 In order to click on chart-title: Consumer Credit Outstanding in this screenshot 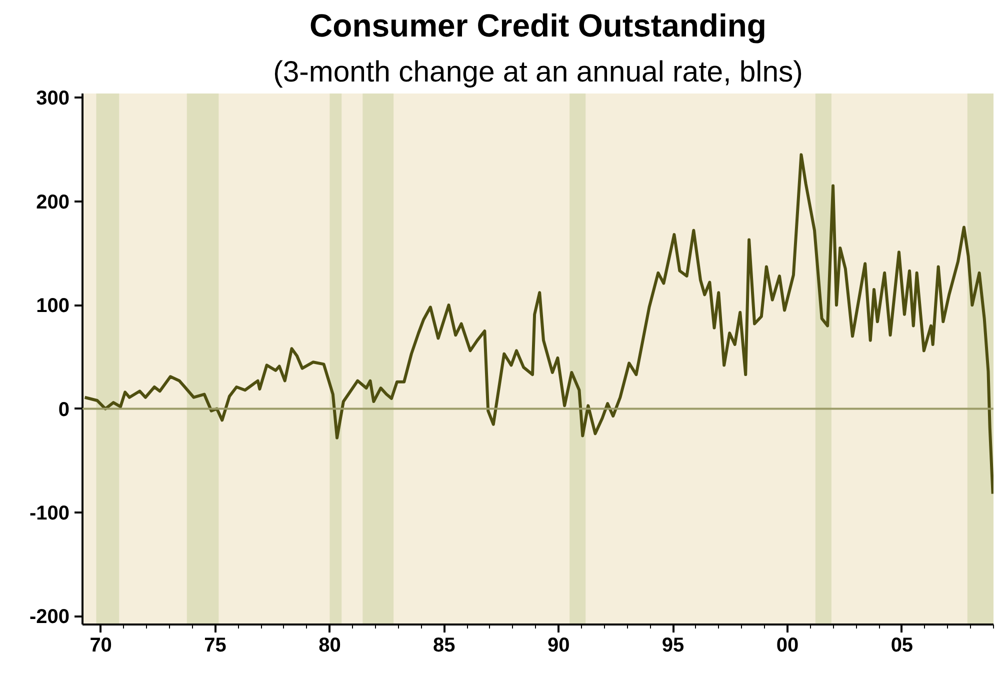, I will do `click(538, 26)`.